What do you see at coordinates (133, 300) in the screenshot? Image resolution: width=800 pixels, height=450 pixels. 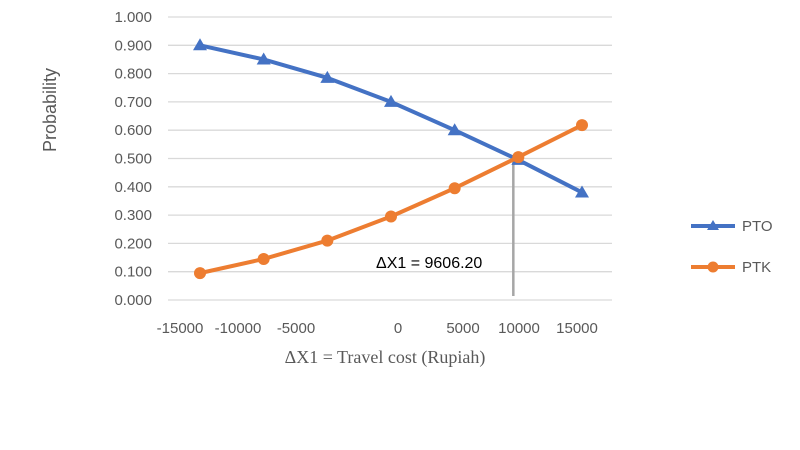 I see `y-tick-label: 0.000` at bounding box center [133, 300].